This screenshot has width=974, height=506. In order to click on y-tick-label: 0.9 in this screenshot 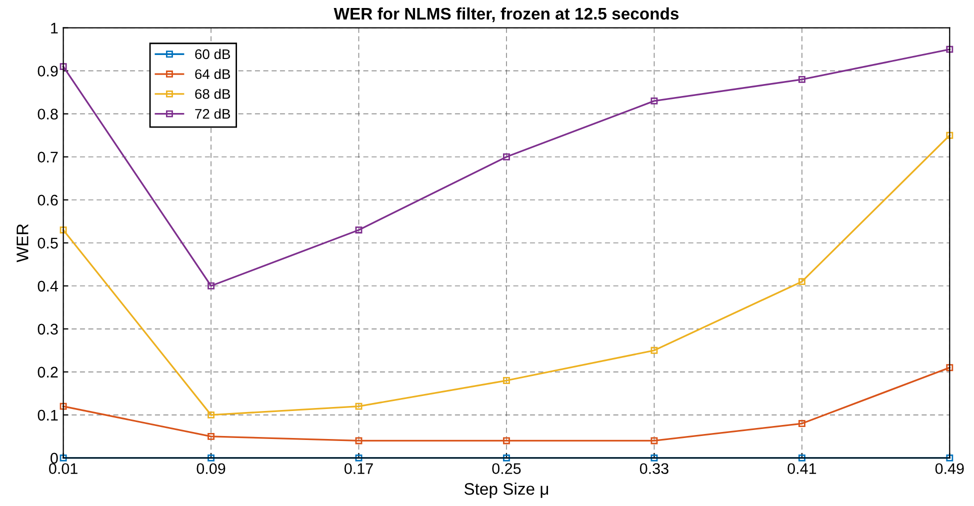, I will do `click(48, 71)`.